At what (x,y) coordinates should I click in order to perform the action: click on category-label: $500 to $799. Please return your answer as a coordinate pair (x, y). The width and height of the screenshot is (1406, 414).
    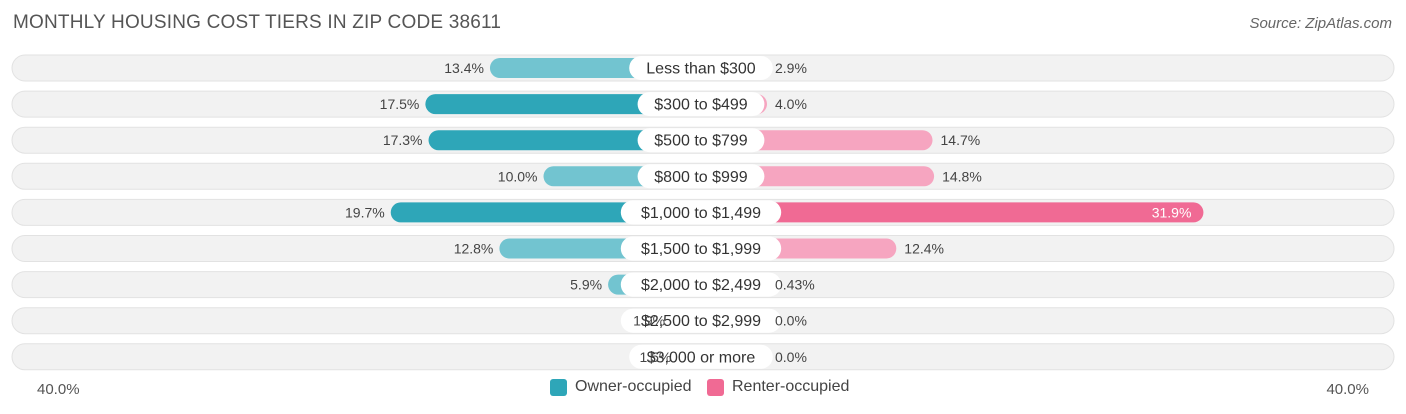
    Looking at the image, I should click on (701, 141).